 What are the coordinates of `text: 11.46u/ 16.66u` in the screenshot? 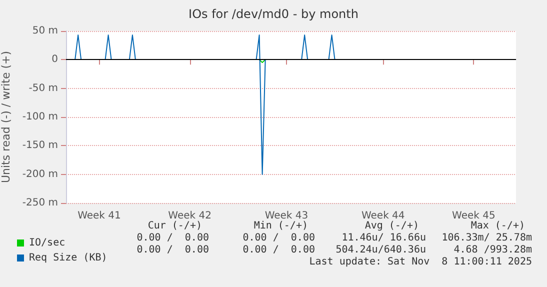 It's located at (384, 238).